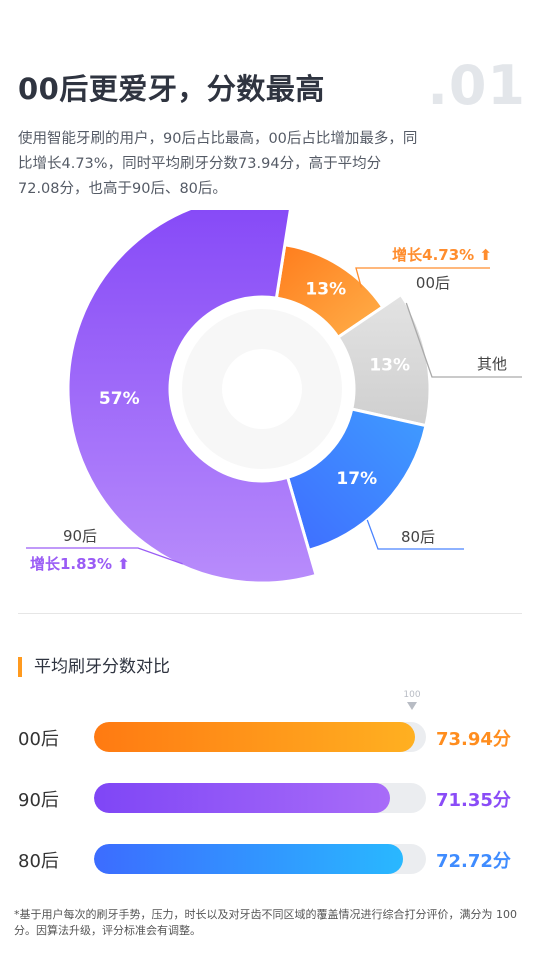 This screenshot has width=540, height=961. I want to click on bar-row-00: 00后 73.94分, so click(270, 737).